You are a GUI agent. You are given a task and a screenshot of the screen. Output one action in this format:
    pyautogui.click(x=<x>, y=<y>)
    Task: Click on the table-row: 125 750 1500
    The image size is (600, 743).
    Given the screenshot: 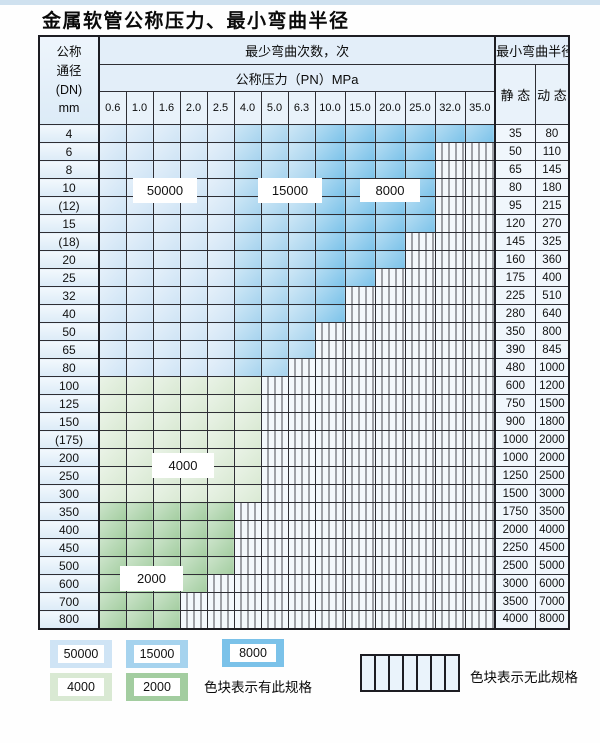 What is the action you would take?
    pyautogui.click(x=304, y=403)
    